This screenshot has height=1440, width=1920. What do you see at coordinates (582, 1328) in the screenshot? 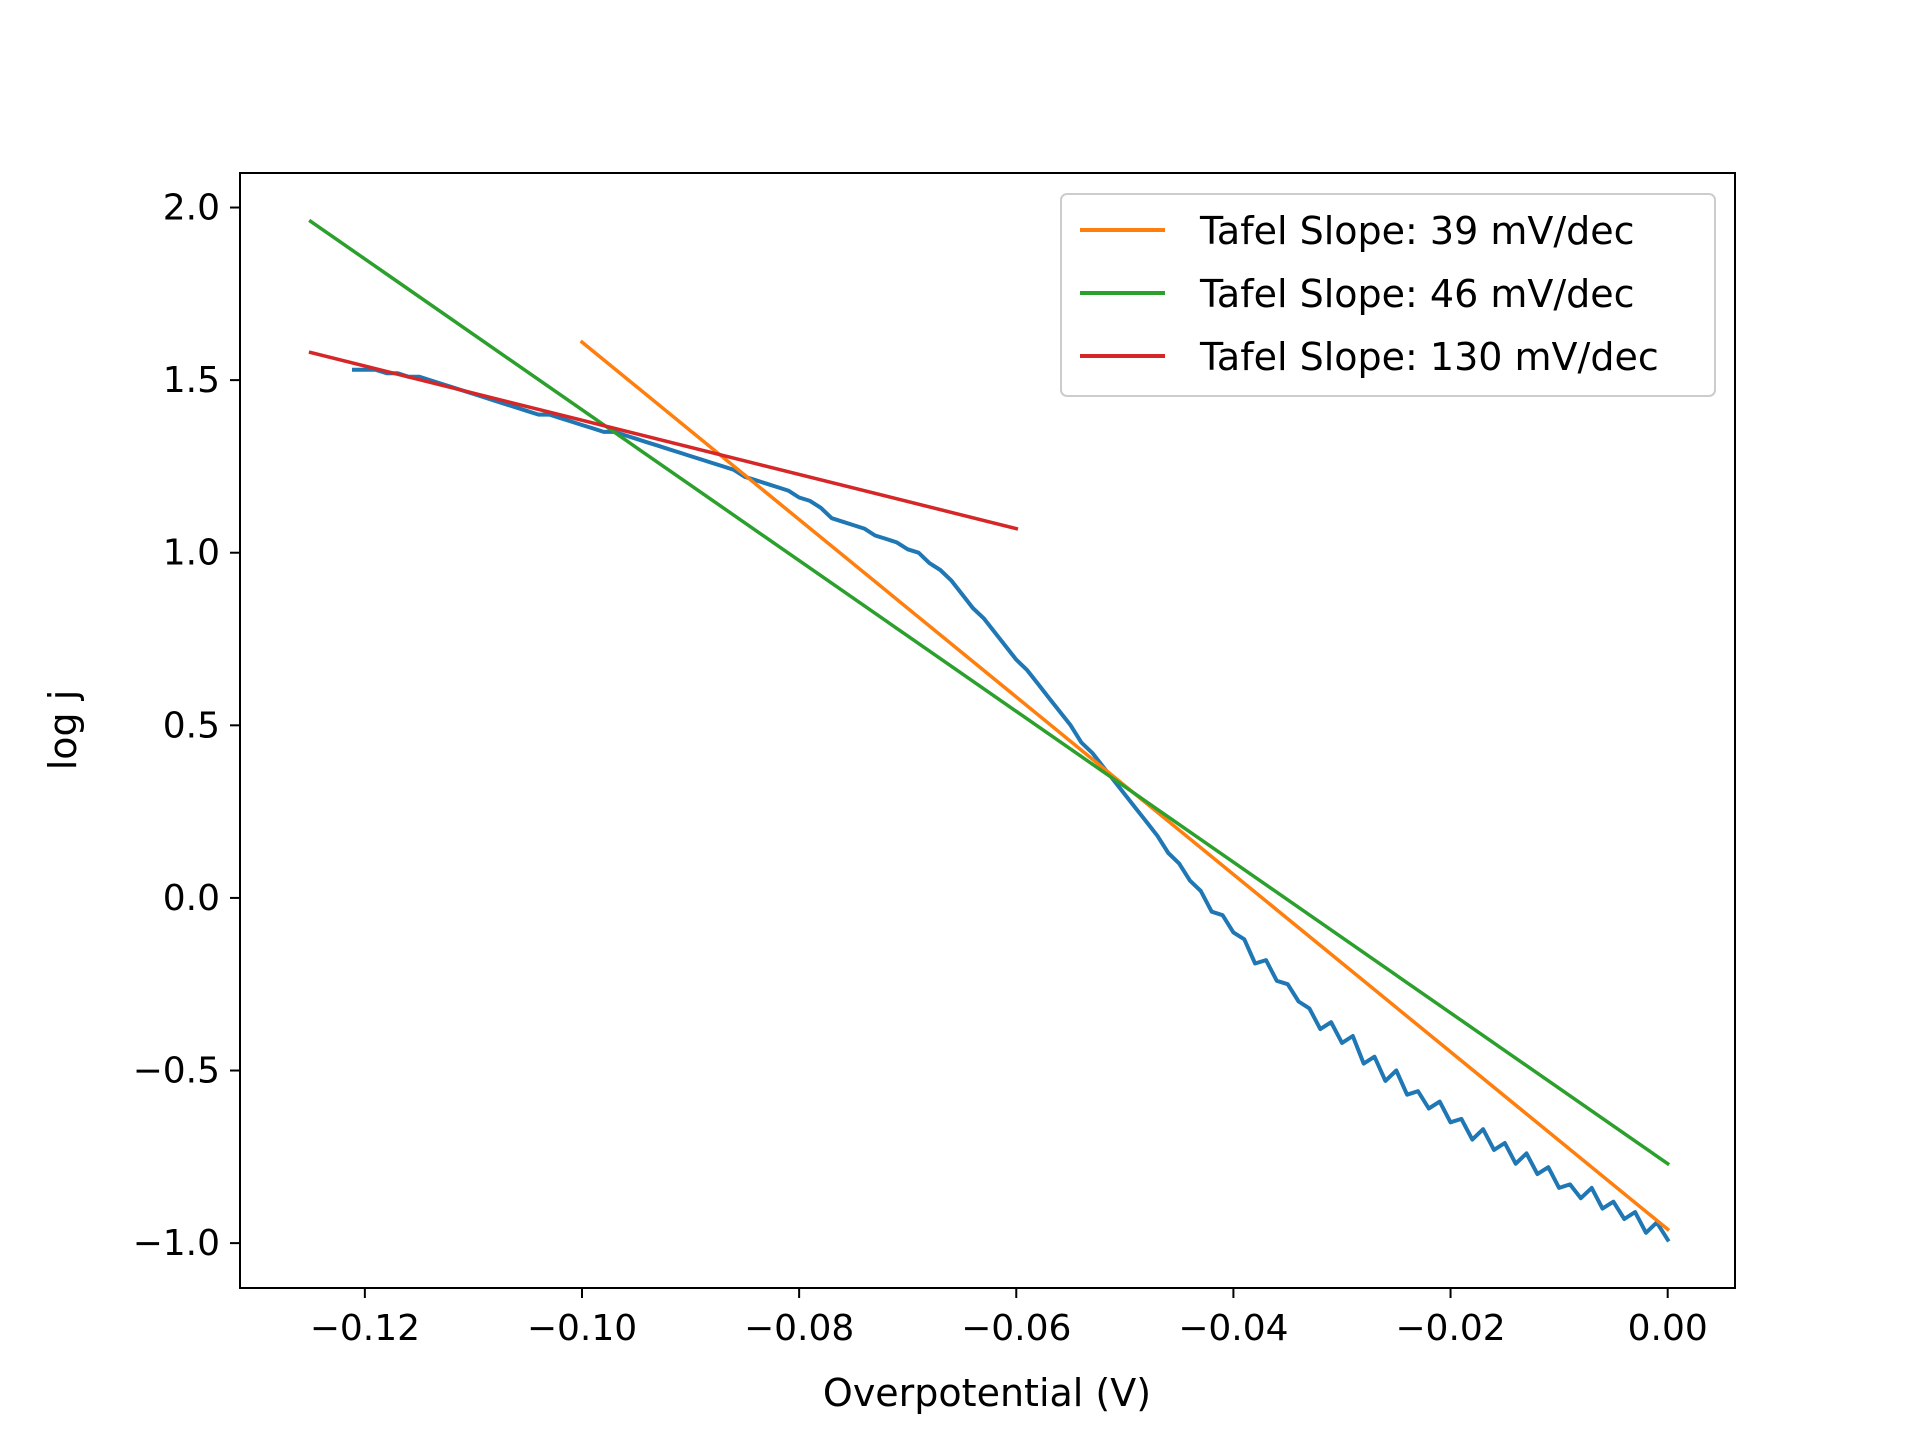
I see `x-tick-label: −0.10` at bounding box center [582, 1328].